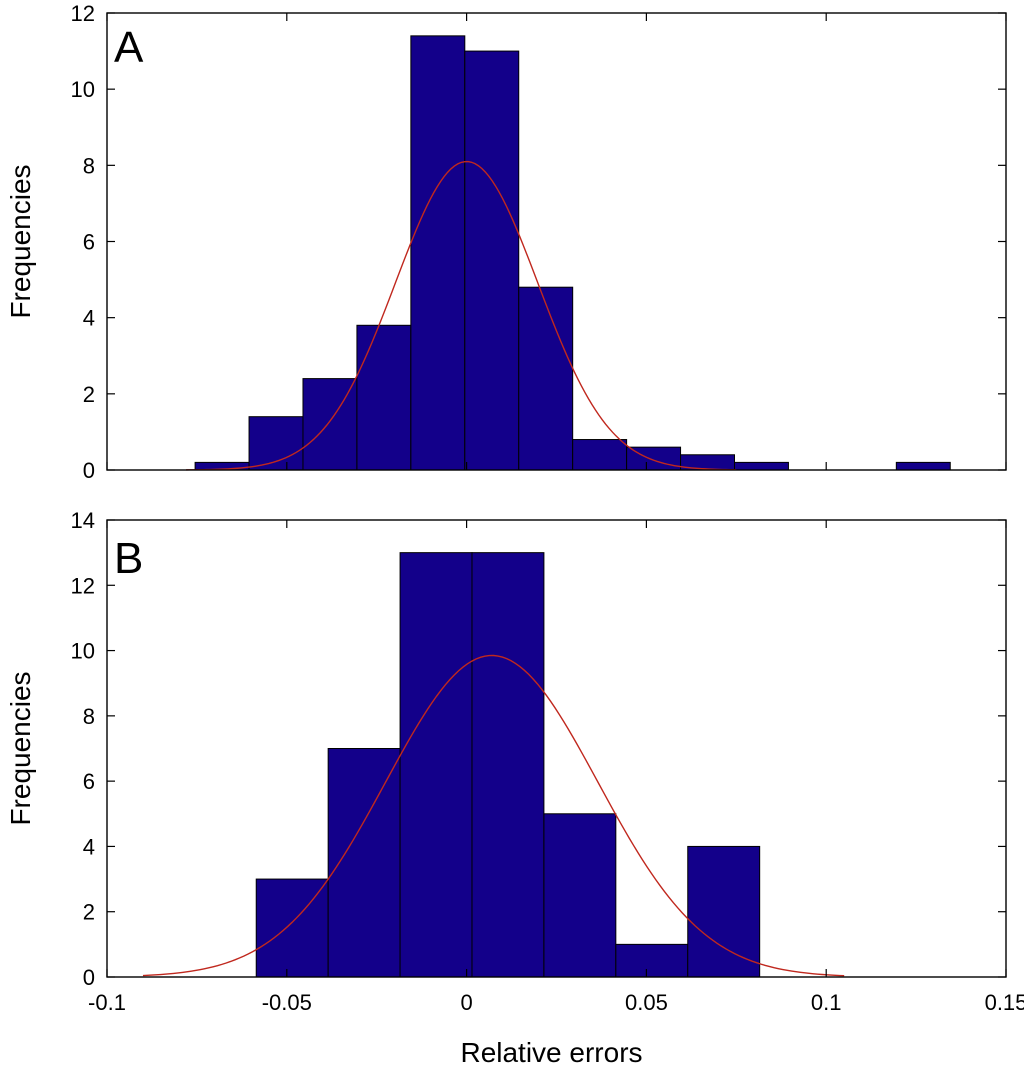 The image size is (1024, 1071). Describe the element at coordinates (287, 1002) in the screenshot. I see `x-tick-label: -0.05` at that location.